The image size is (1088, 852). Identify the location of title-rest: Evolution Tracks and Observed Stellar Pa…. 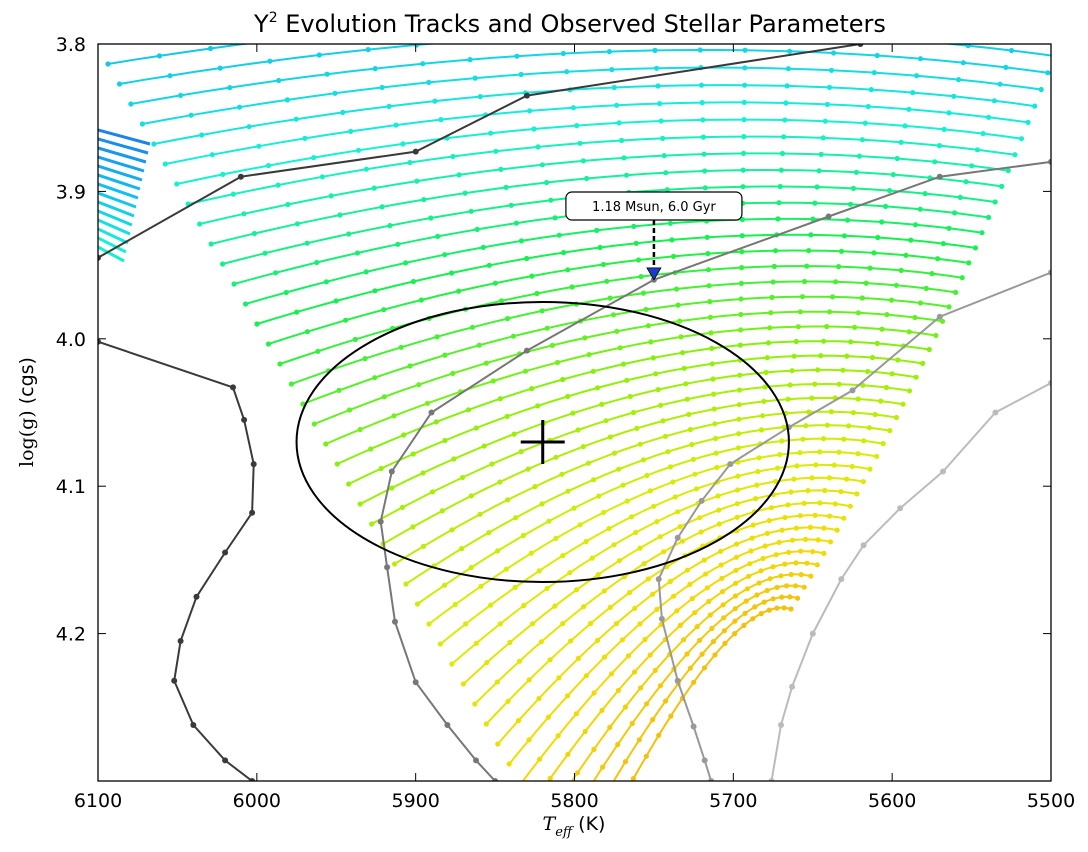
(582, 24).